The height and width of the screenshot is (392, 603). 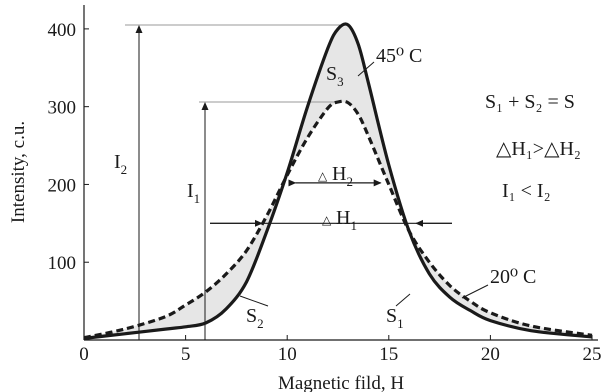 What do you see at coordinates (62, 108) in the screenshot?
I see `y-tick-label: 300` at bounding box center [62, 108].